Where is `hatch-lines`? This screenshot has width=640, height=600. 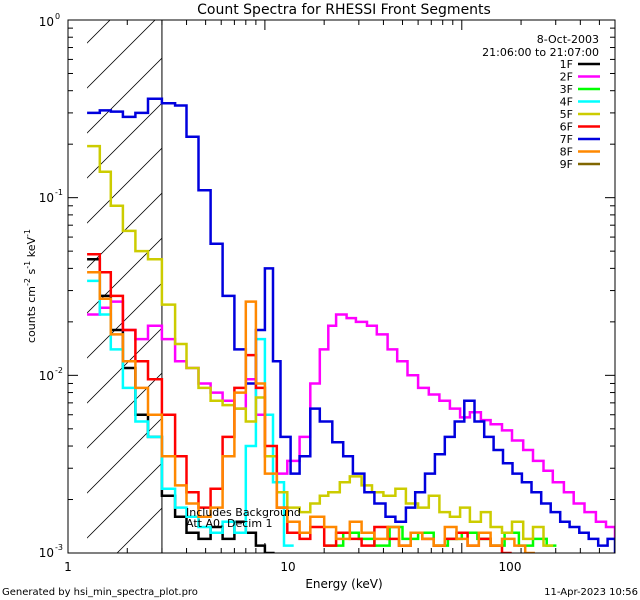
hatch-lines is located at coordinates (124, 286).